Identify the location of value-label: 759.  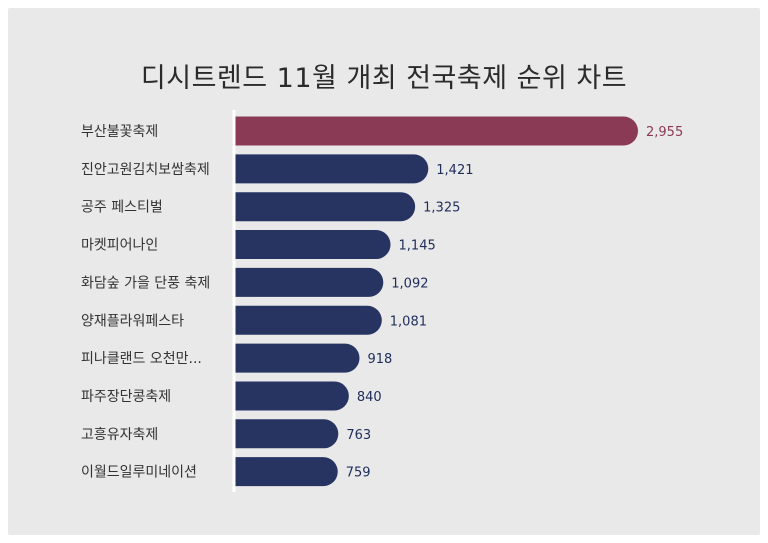
(358, 473).